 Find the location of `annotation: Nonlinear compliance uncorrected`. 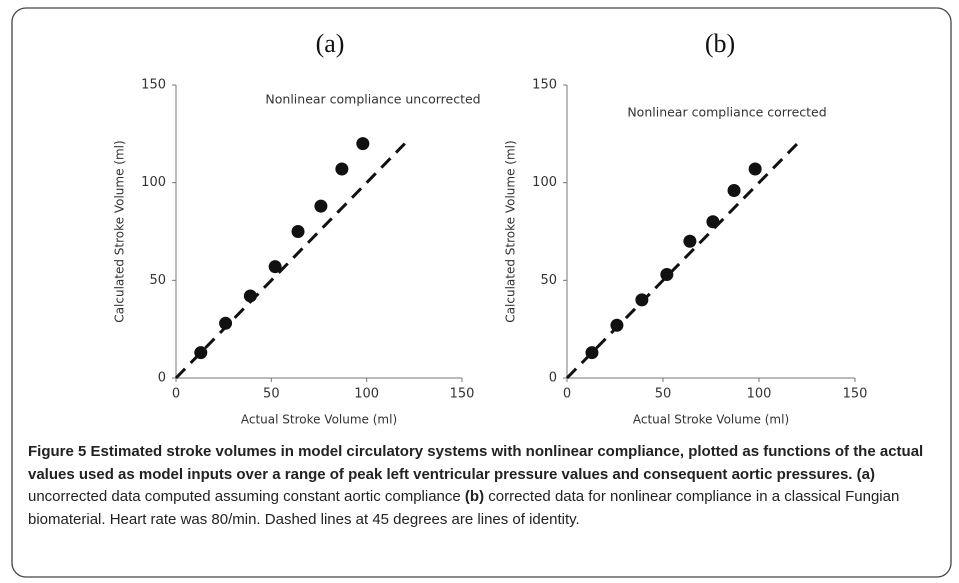

annotation: Nonlinear compliance uncorrected is located at coordinates (372, 99).